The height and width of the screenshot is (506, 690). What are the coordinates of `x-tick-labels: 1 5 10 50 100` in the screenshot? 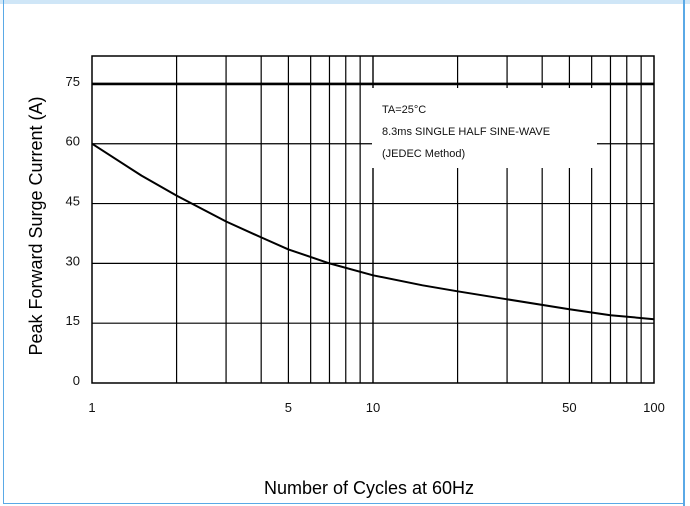 It's located at (376, 407).